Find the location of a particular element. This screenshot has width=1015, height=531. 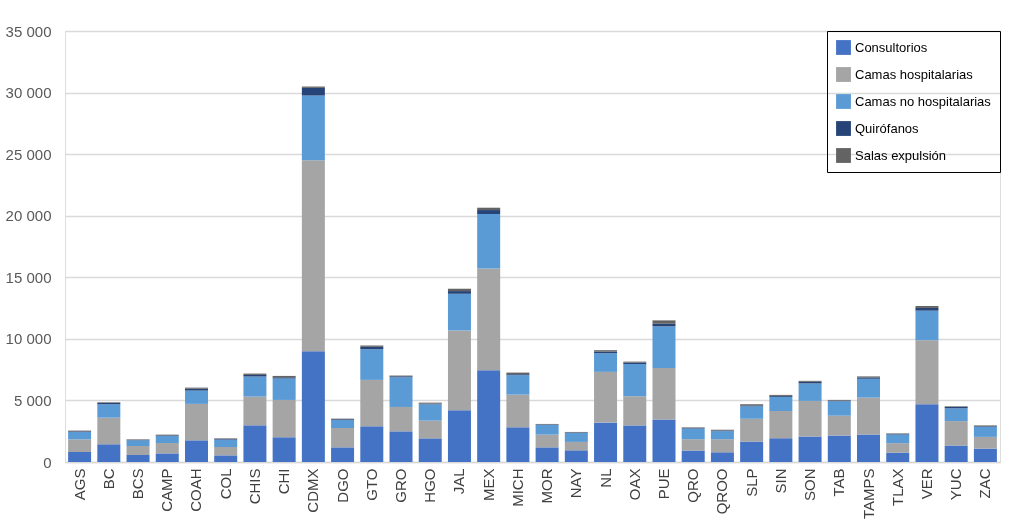

y-tick-label: 10 000 is located at coordinates (28, 339).